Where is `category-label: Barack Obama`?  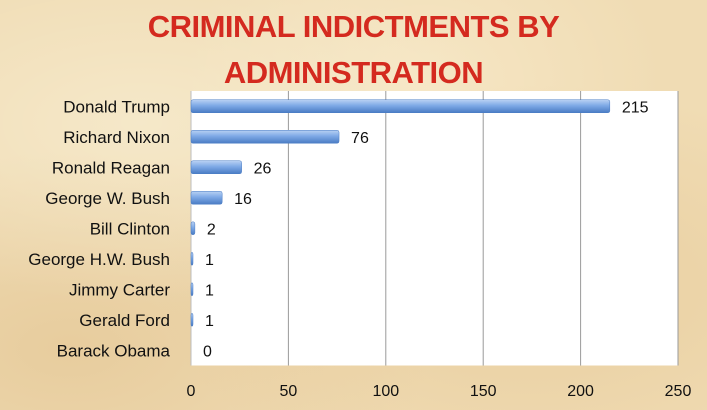 category-label: Barack Obama is located at coordinates (114, 350).